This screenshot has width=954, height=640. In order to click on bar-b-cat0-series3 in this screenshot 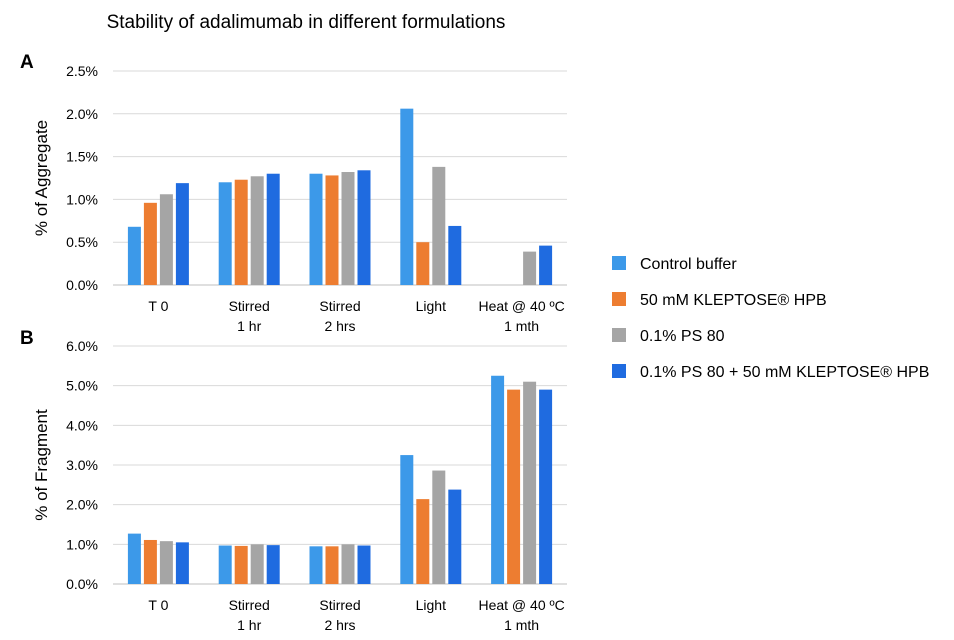, I will do `click(182, 563)`.